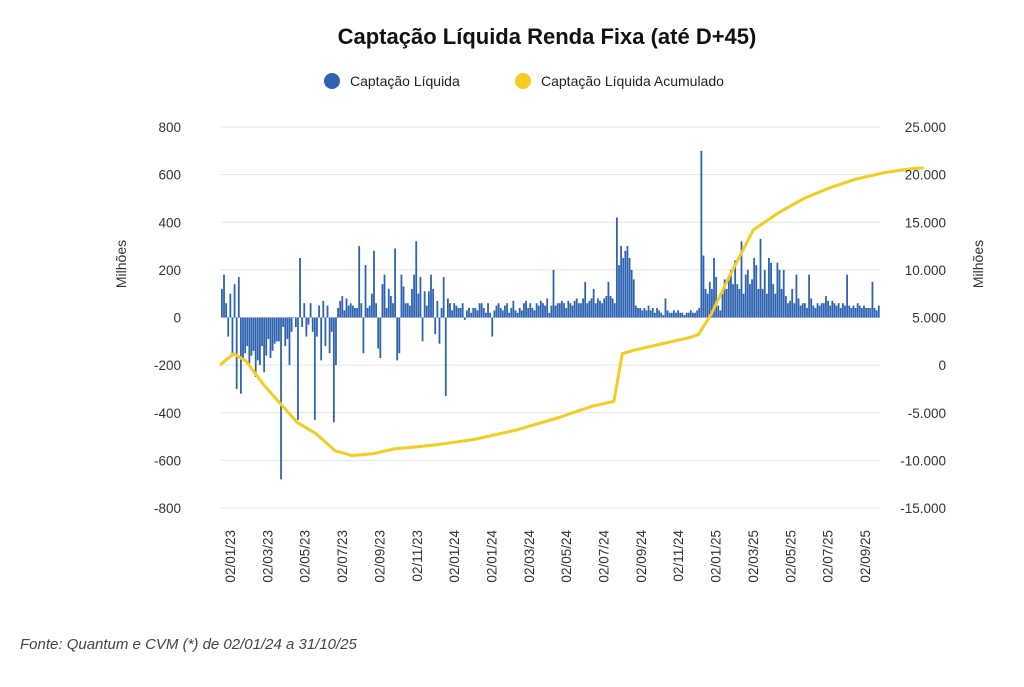  I want to click on x-tick-label: 02/09/24, so click(641, 556).